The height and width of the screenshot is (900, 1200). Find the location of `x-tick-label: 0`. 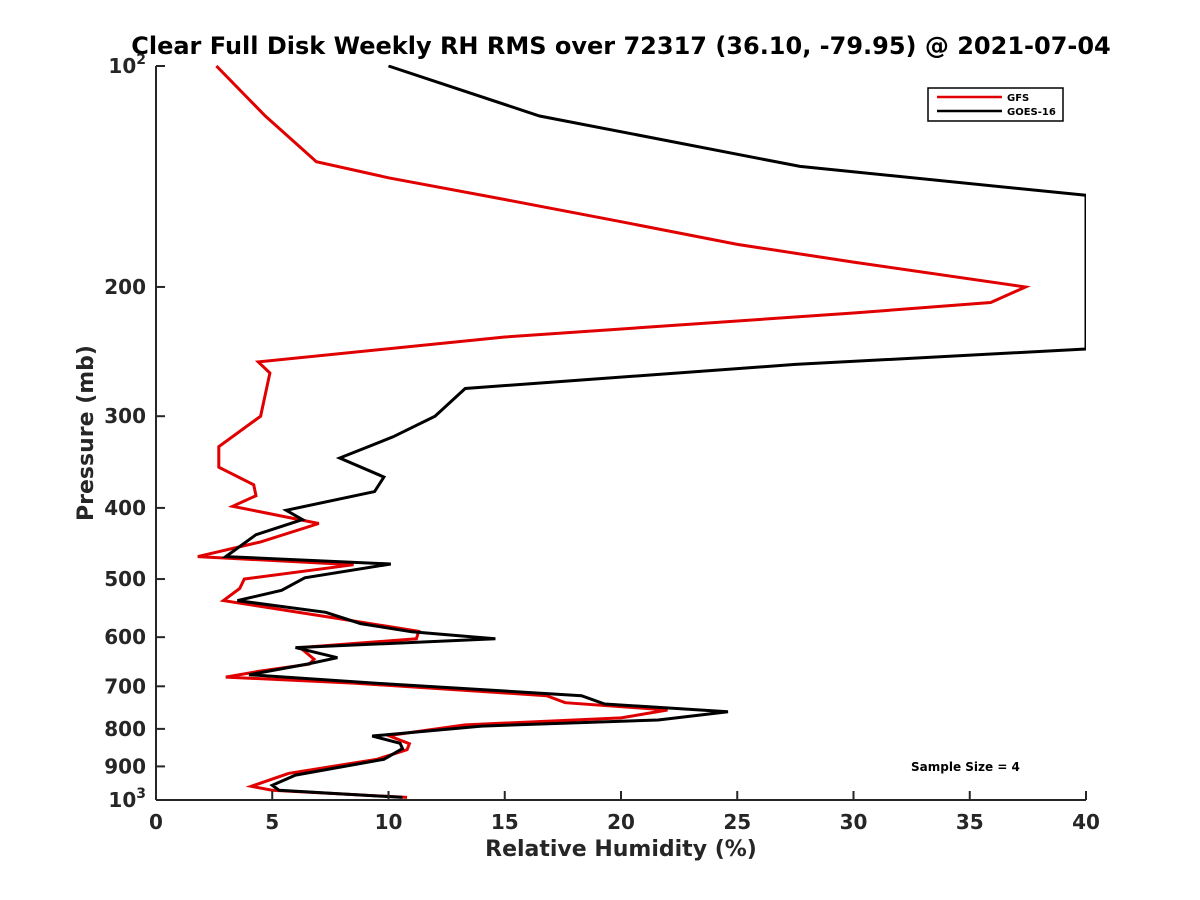

x-tick-label: 0 is located at coordinates (156, 822).